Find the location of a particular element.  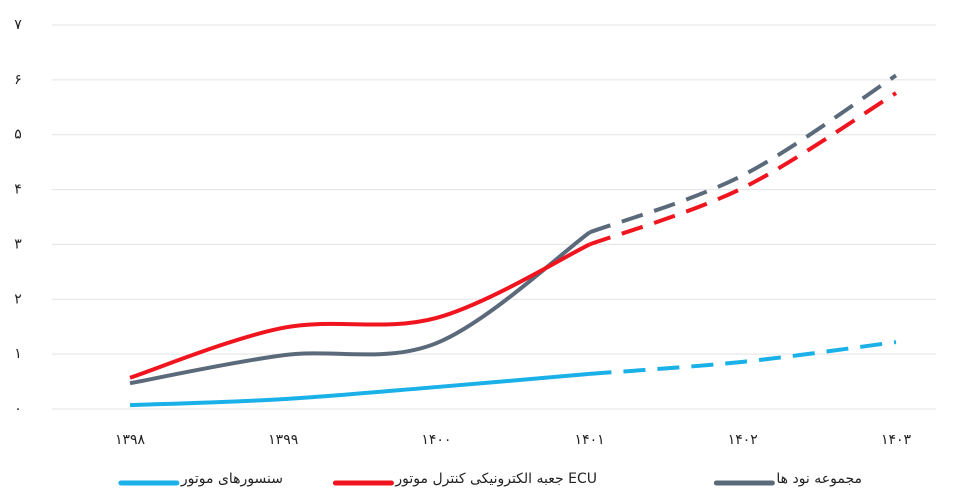

x-tick-label: ۱۳۹۸ is located at coordinates (130, 440).